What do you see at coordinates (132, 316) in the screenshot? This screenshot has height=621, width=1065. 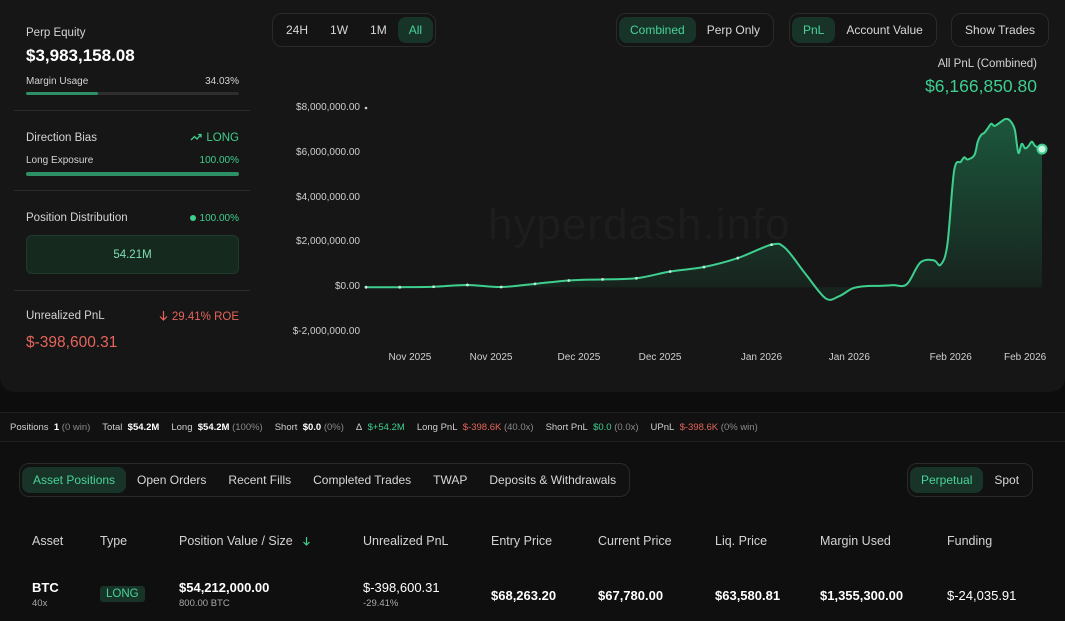 I see `unrealized-pnl-roe-wrap: 29.41% ROE` at bounding box center [132, 316].